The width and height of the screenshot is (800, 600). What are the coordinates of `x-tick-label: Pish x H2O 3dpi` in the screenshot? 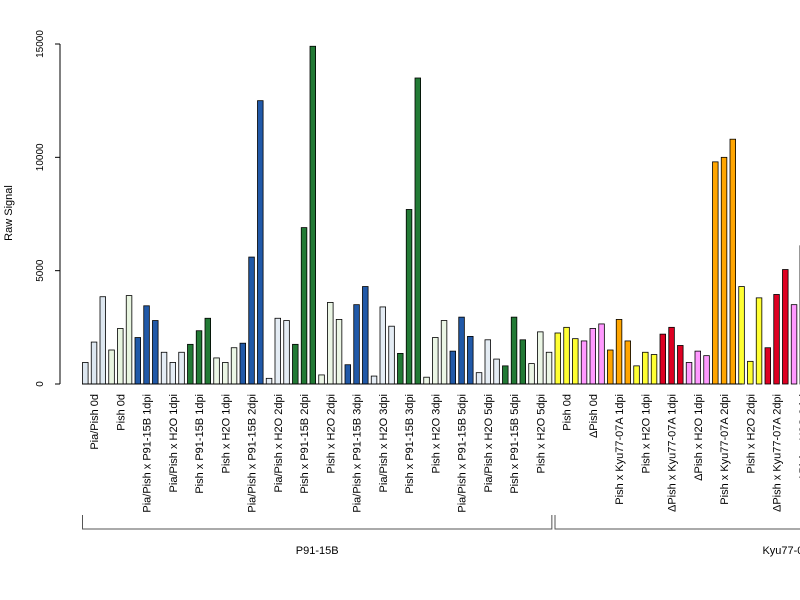 It's located at (436, 433).